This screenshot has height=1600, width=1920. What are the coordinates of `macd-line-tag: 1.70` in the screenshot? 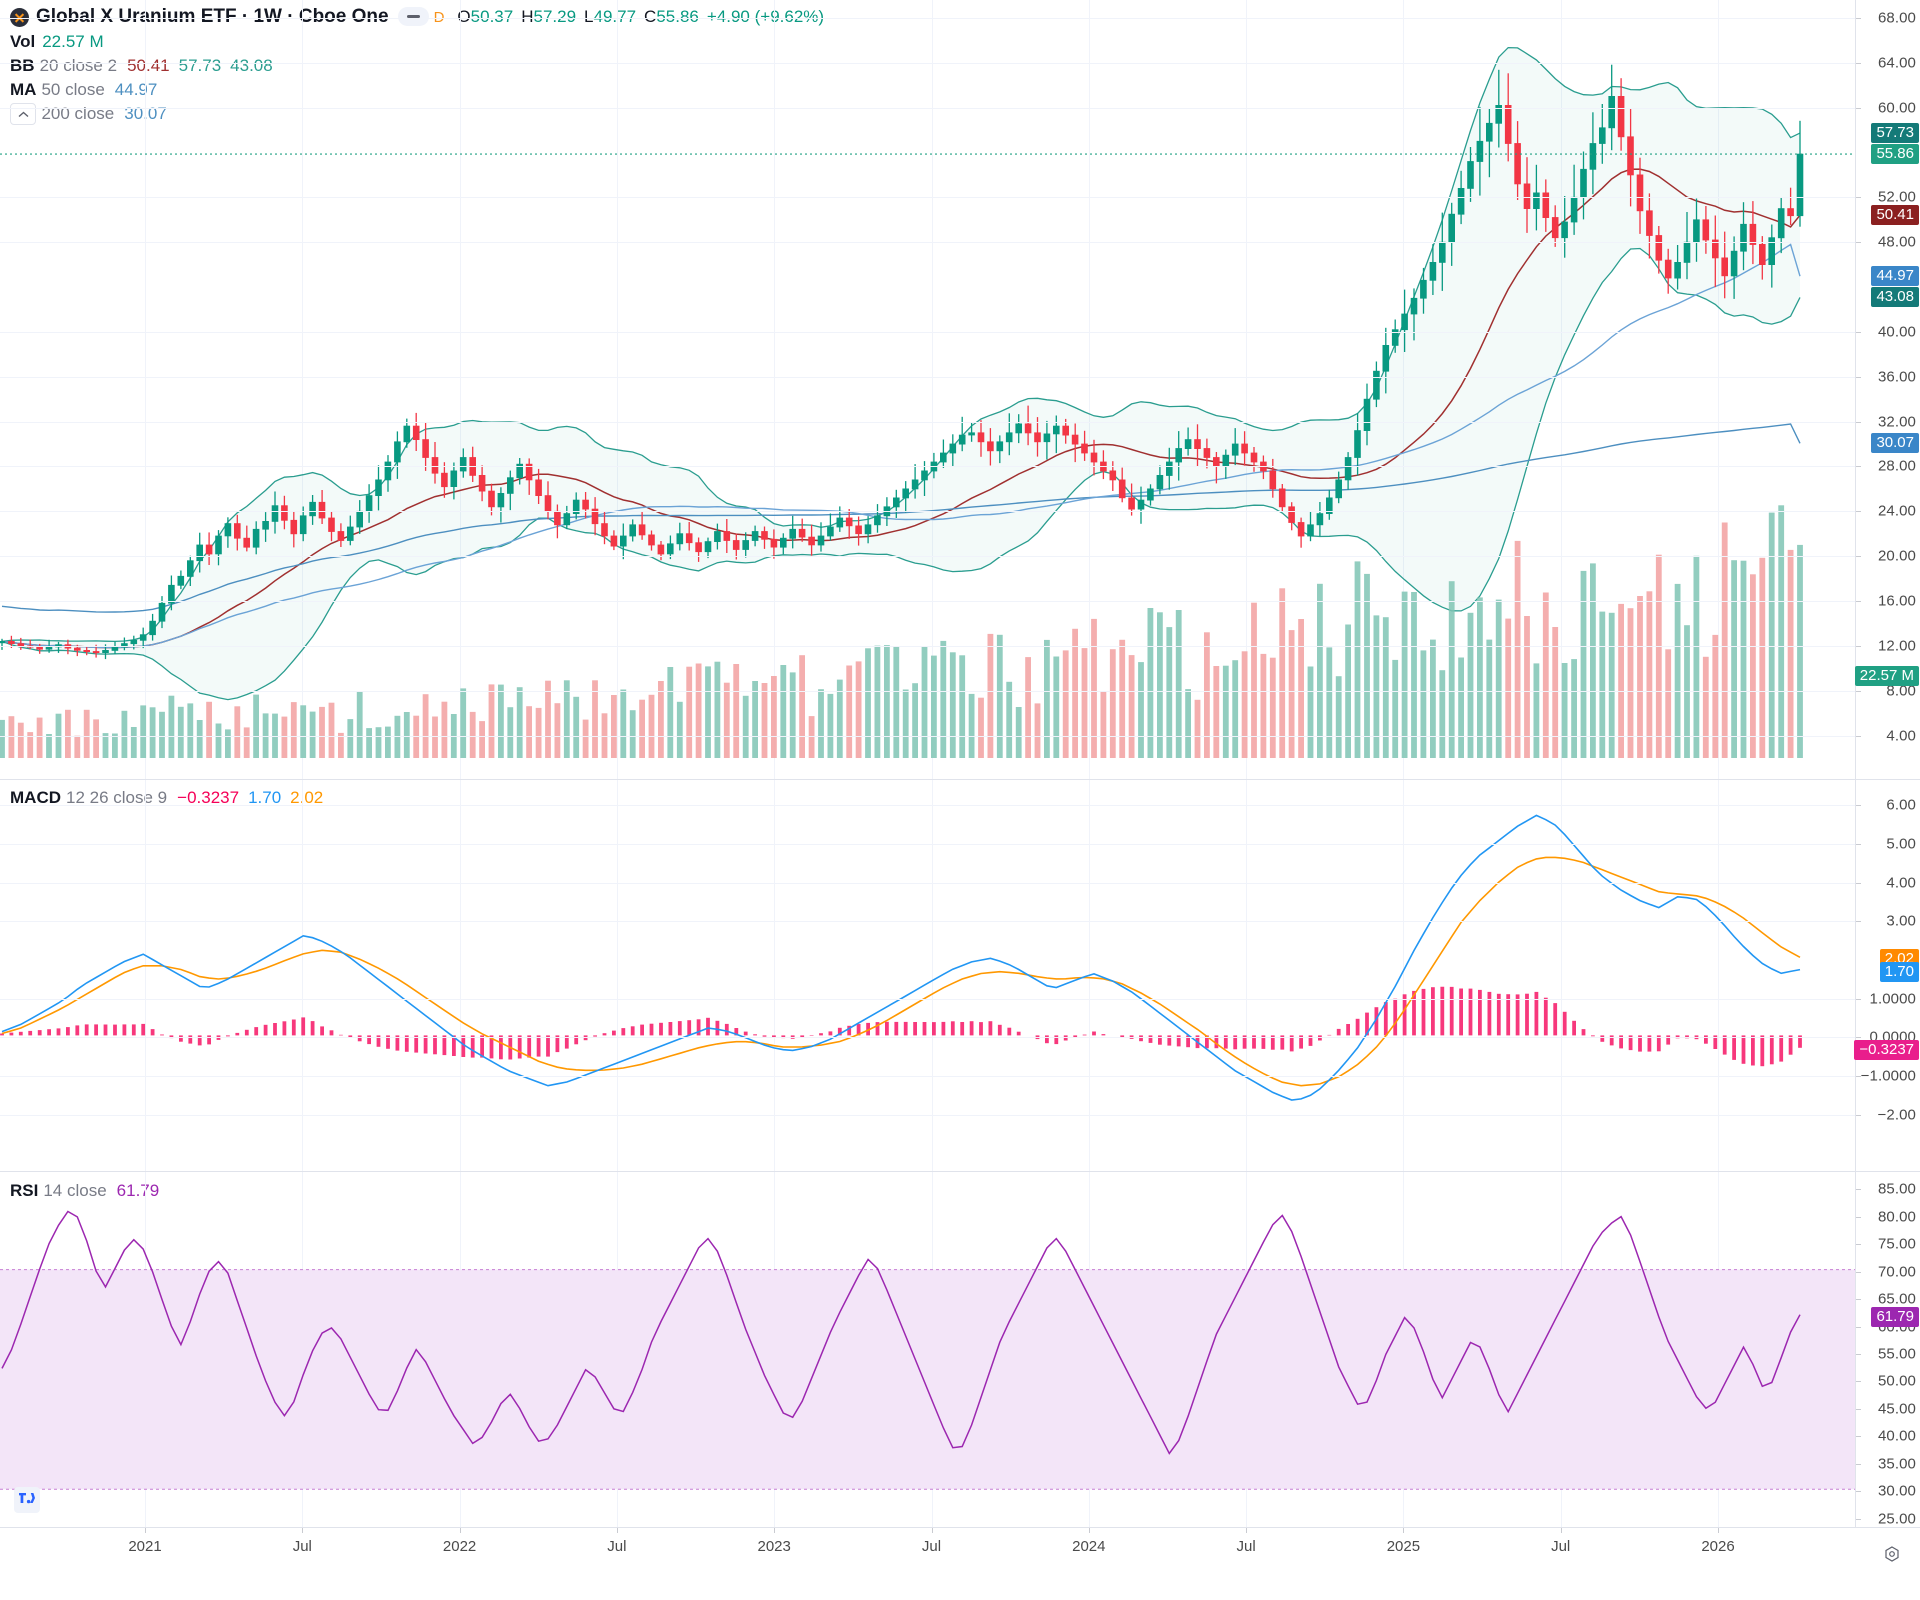 It's located at (1899, 971).